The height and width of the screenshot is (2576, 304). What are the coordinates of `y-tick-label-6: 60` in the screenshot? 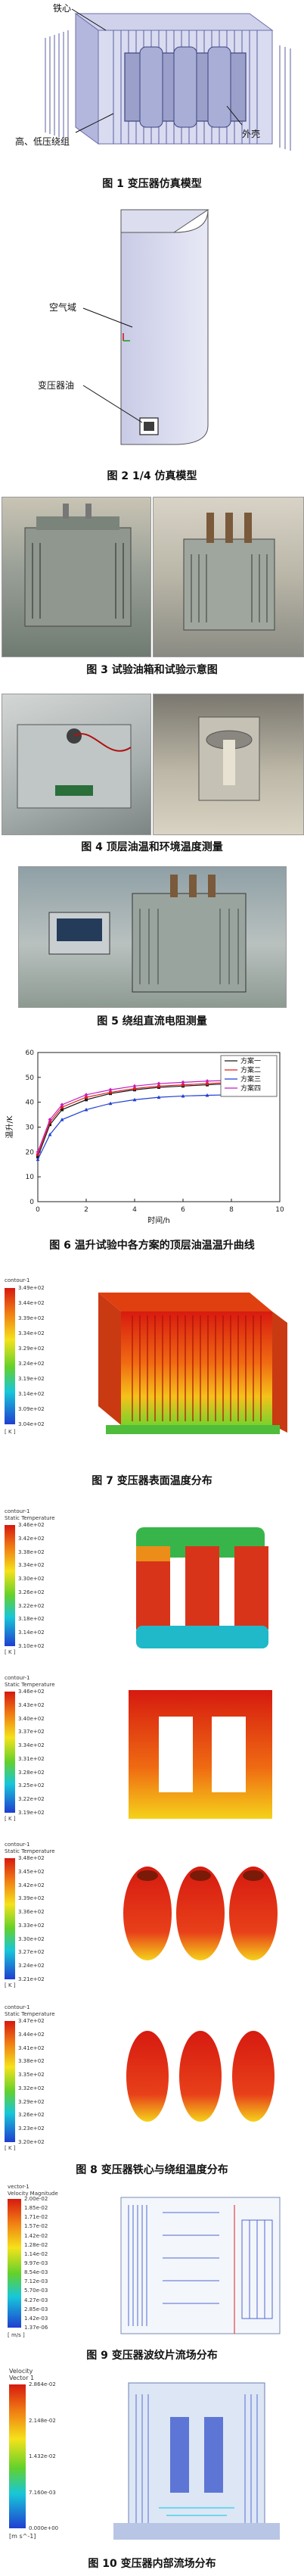 It's located at (31, 1053).